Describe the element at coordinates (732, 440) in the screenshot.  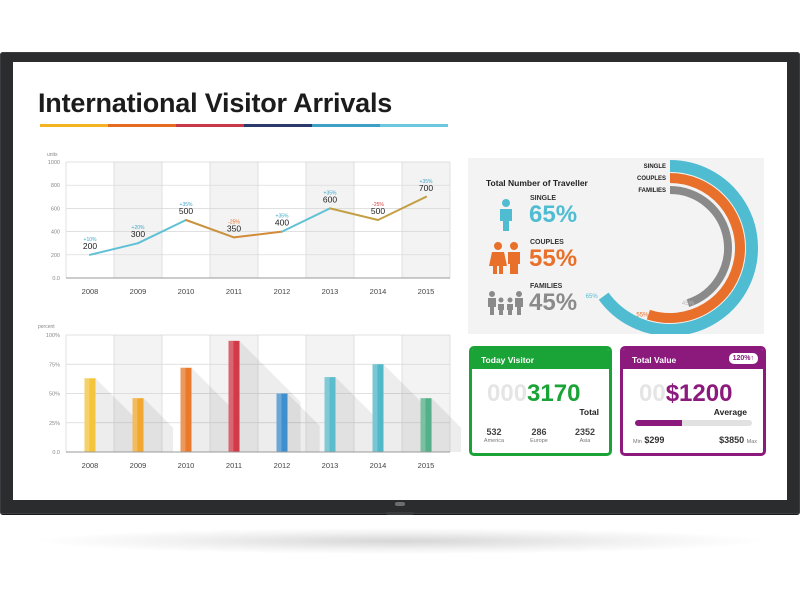
I see `range-max-value: $3850` at that location.